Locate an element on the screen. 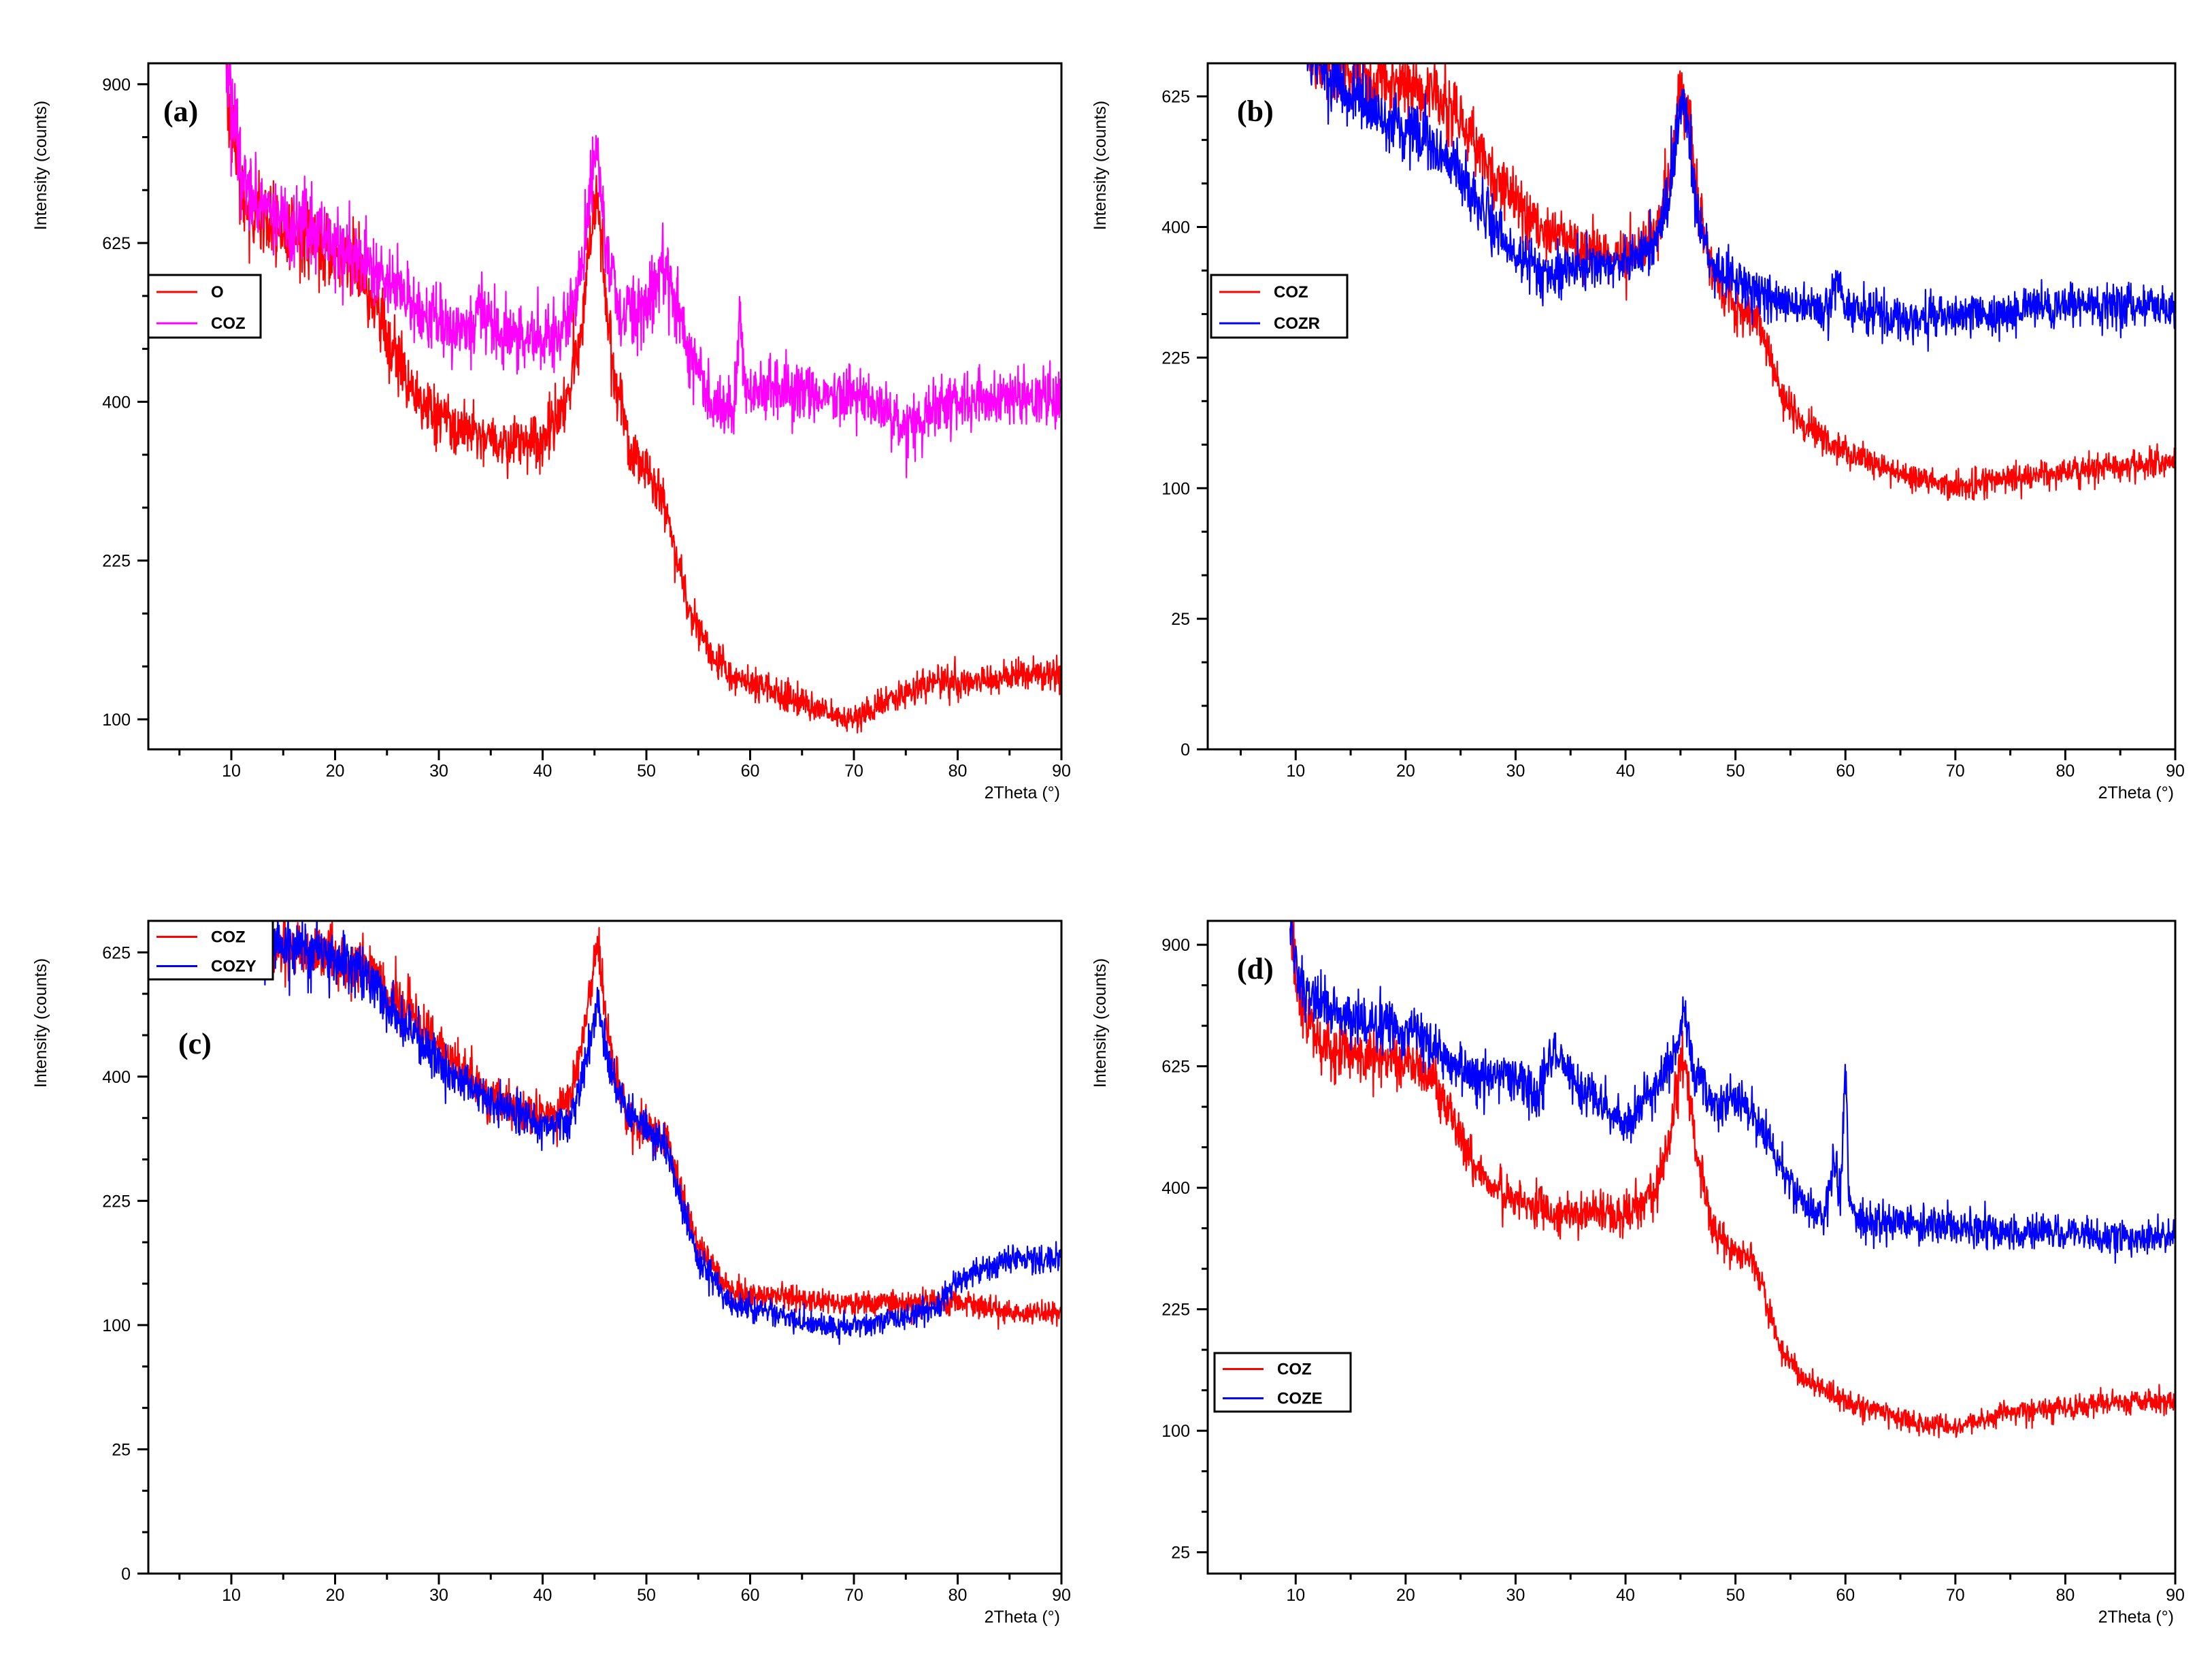 This screenshot has height=1660, width=2212. panel-label: (d) is located at coordinates (1255, 969).